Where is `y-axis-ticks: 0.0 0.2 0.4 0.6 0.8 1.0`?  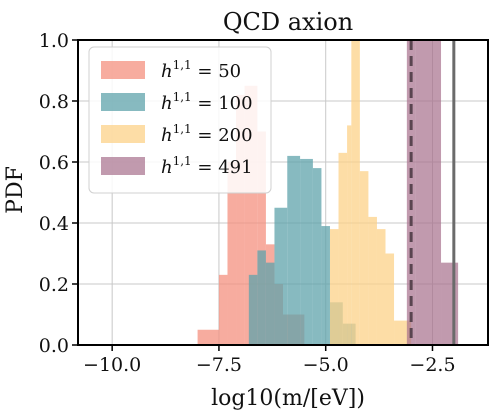 y-axis-ticks: 0.0 0.2 0.4 0.6 0.8 1.0 is located at coordinates (58, 193).